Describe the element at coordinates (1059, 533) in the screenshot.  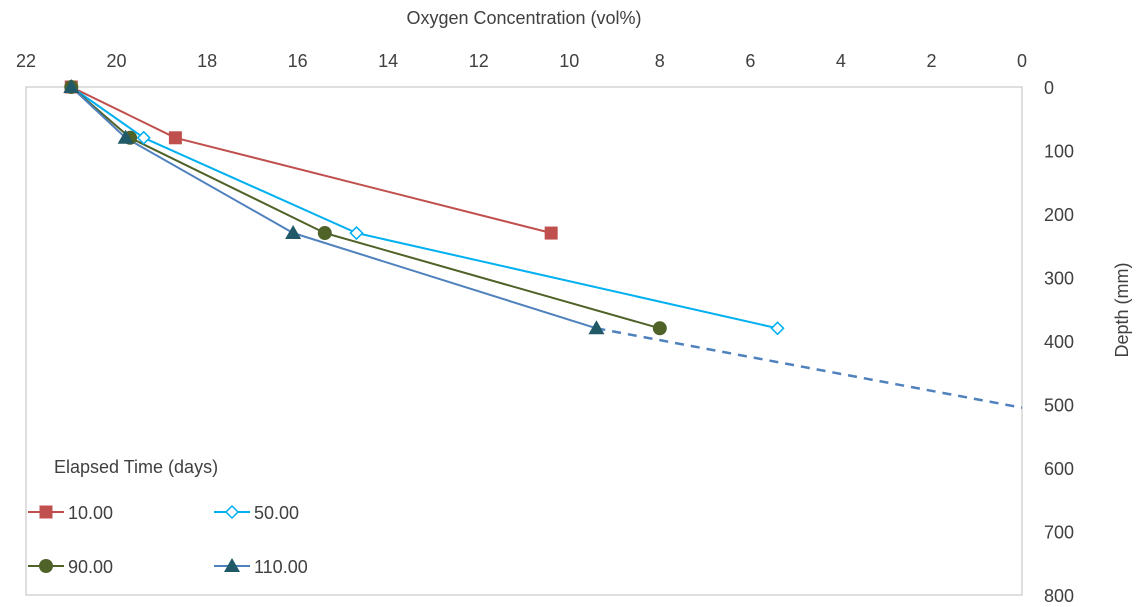
I see `y-tick-label: 700` at that location.